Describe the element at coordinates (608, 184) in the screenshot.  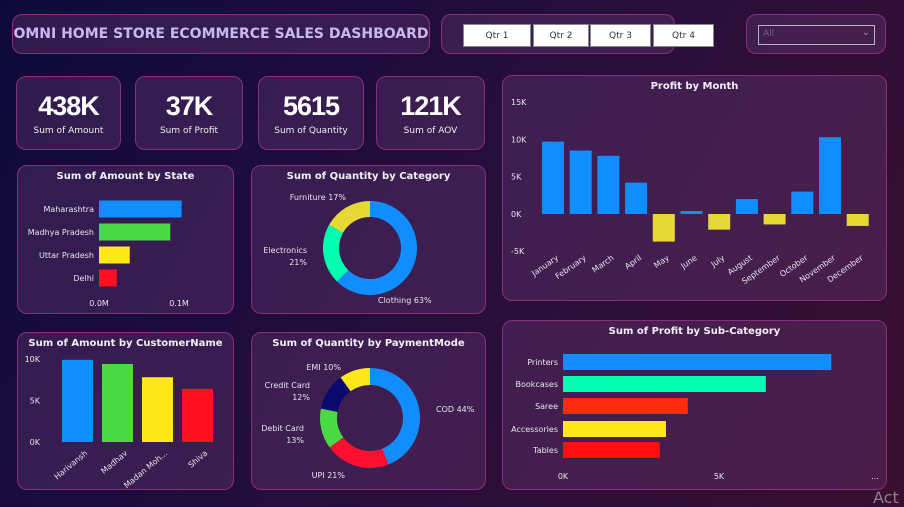
I see `bar-march` at that location.